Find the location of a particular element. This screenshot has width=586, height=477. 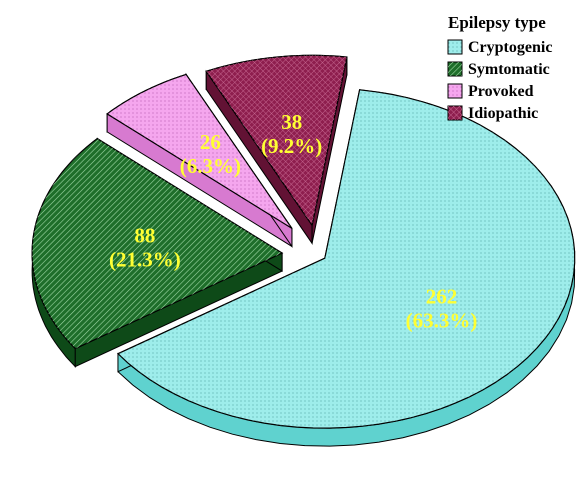

data-label-count-provoked: 26 is located at coordinates (210, 142).